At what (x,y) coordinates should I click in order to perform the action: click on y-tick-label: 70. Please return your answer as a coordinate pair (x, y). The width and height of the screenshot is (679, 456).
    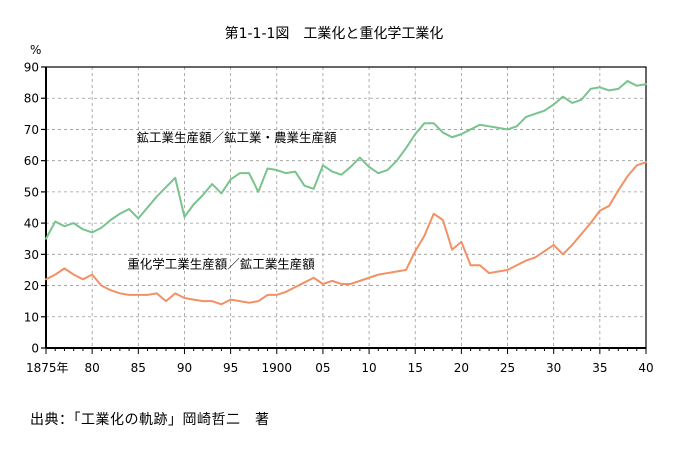
    Looking at the image, I should click on (31, 130).